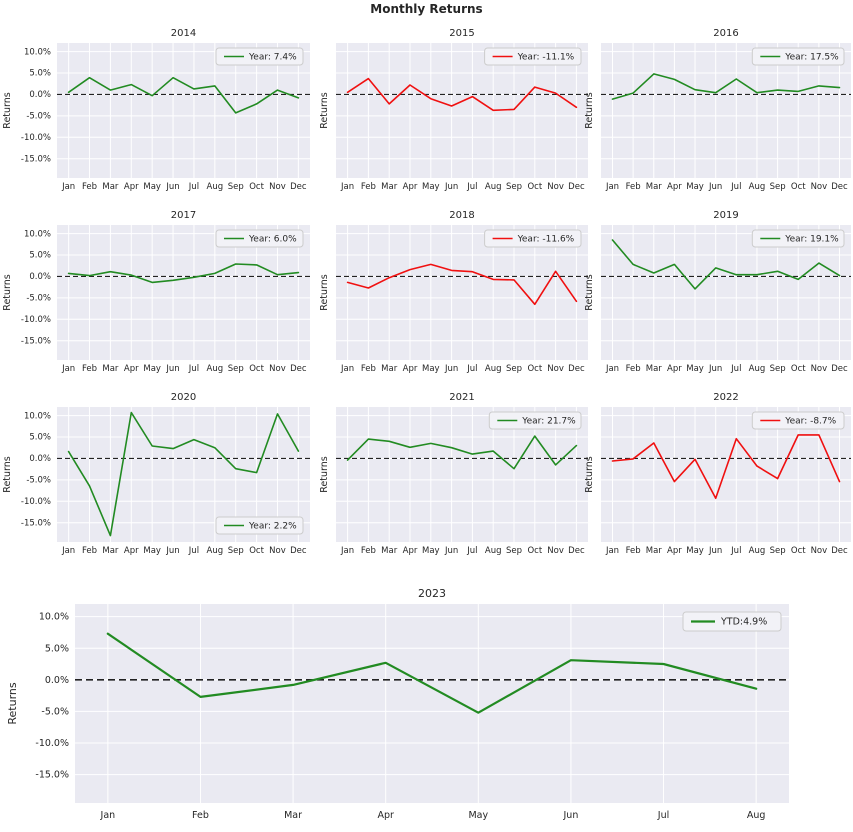 The height and width of the screenshot is (832, 853). Describe the element at coordinates (40, 256) in the screenshot. I see `y-tick-label: 5.0%` at that location.